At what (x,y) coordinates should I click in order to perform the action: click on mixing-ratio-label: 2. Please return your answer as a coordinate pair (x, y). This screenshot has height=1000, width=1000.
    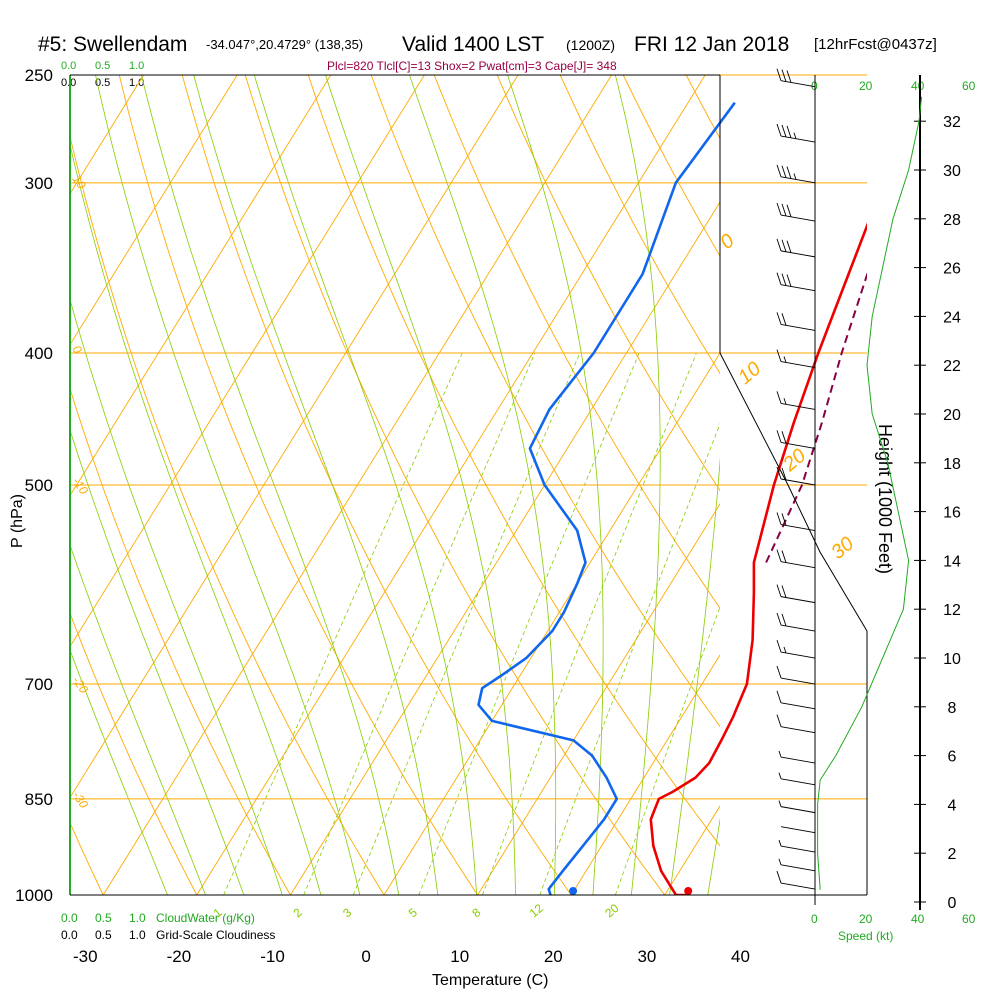
    Looking at the image, I should click on (298, 912).